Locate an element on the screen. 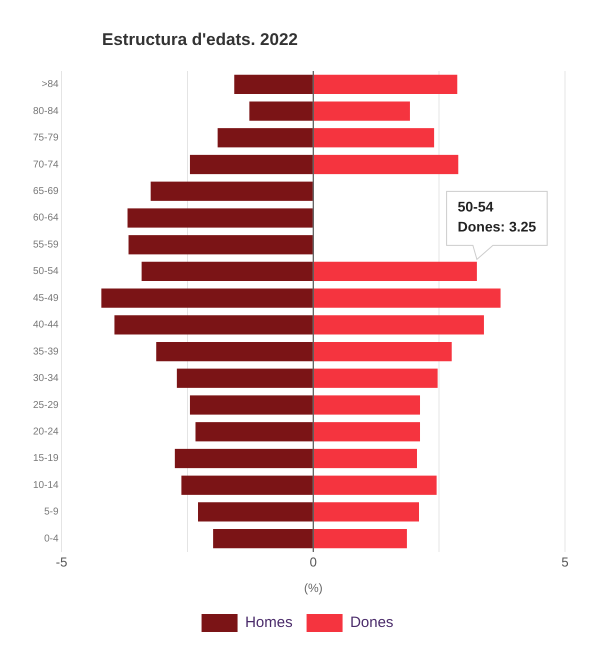  x-tick-label: -5 is located at coordinates (62, 562).